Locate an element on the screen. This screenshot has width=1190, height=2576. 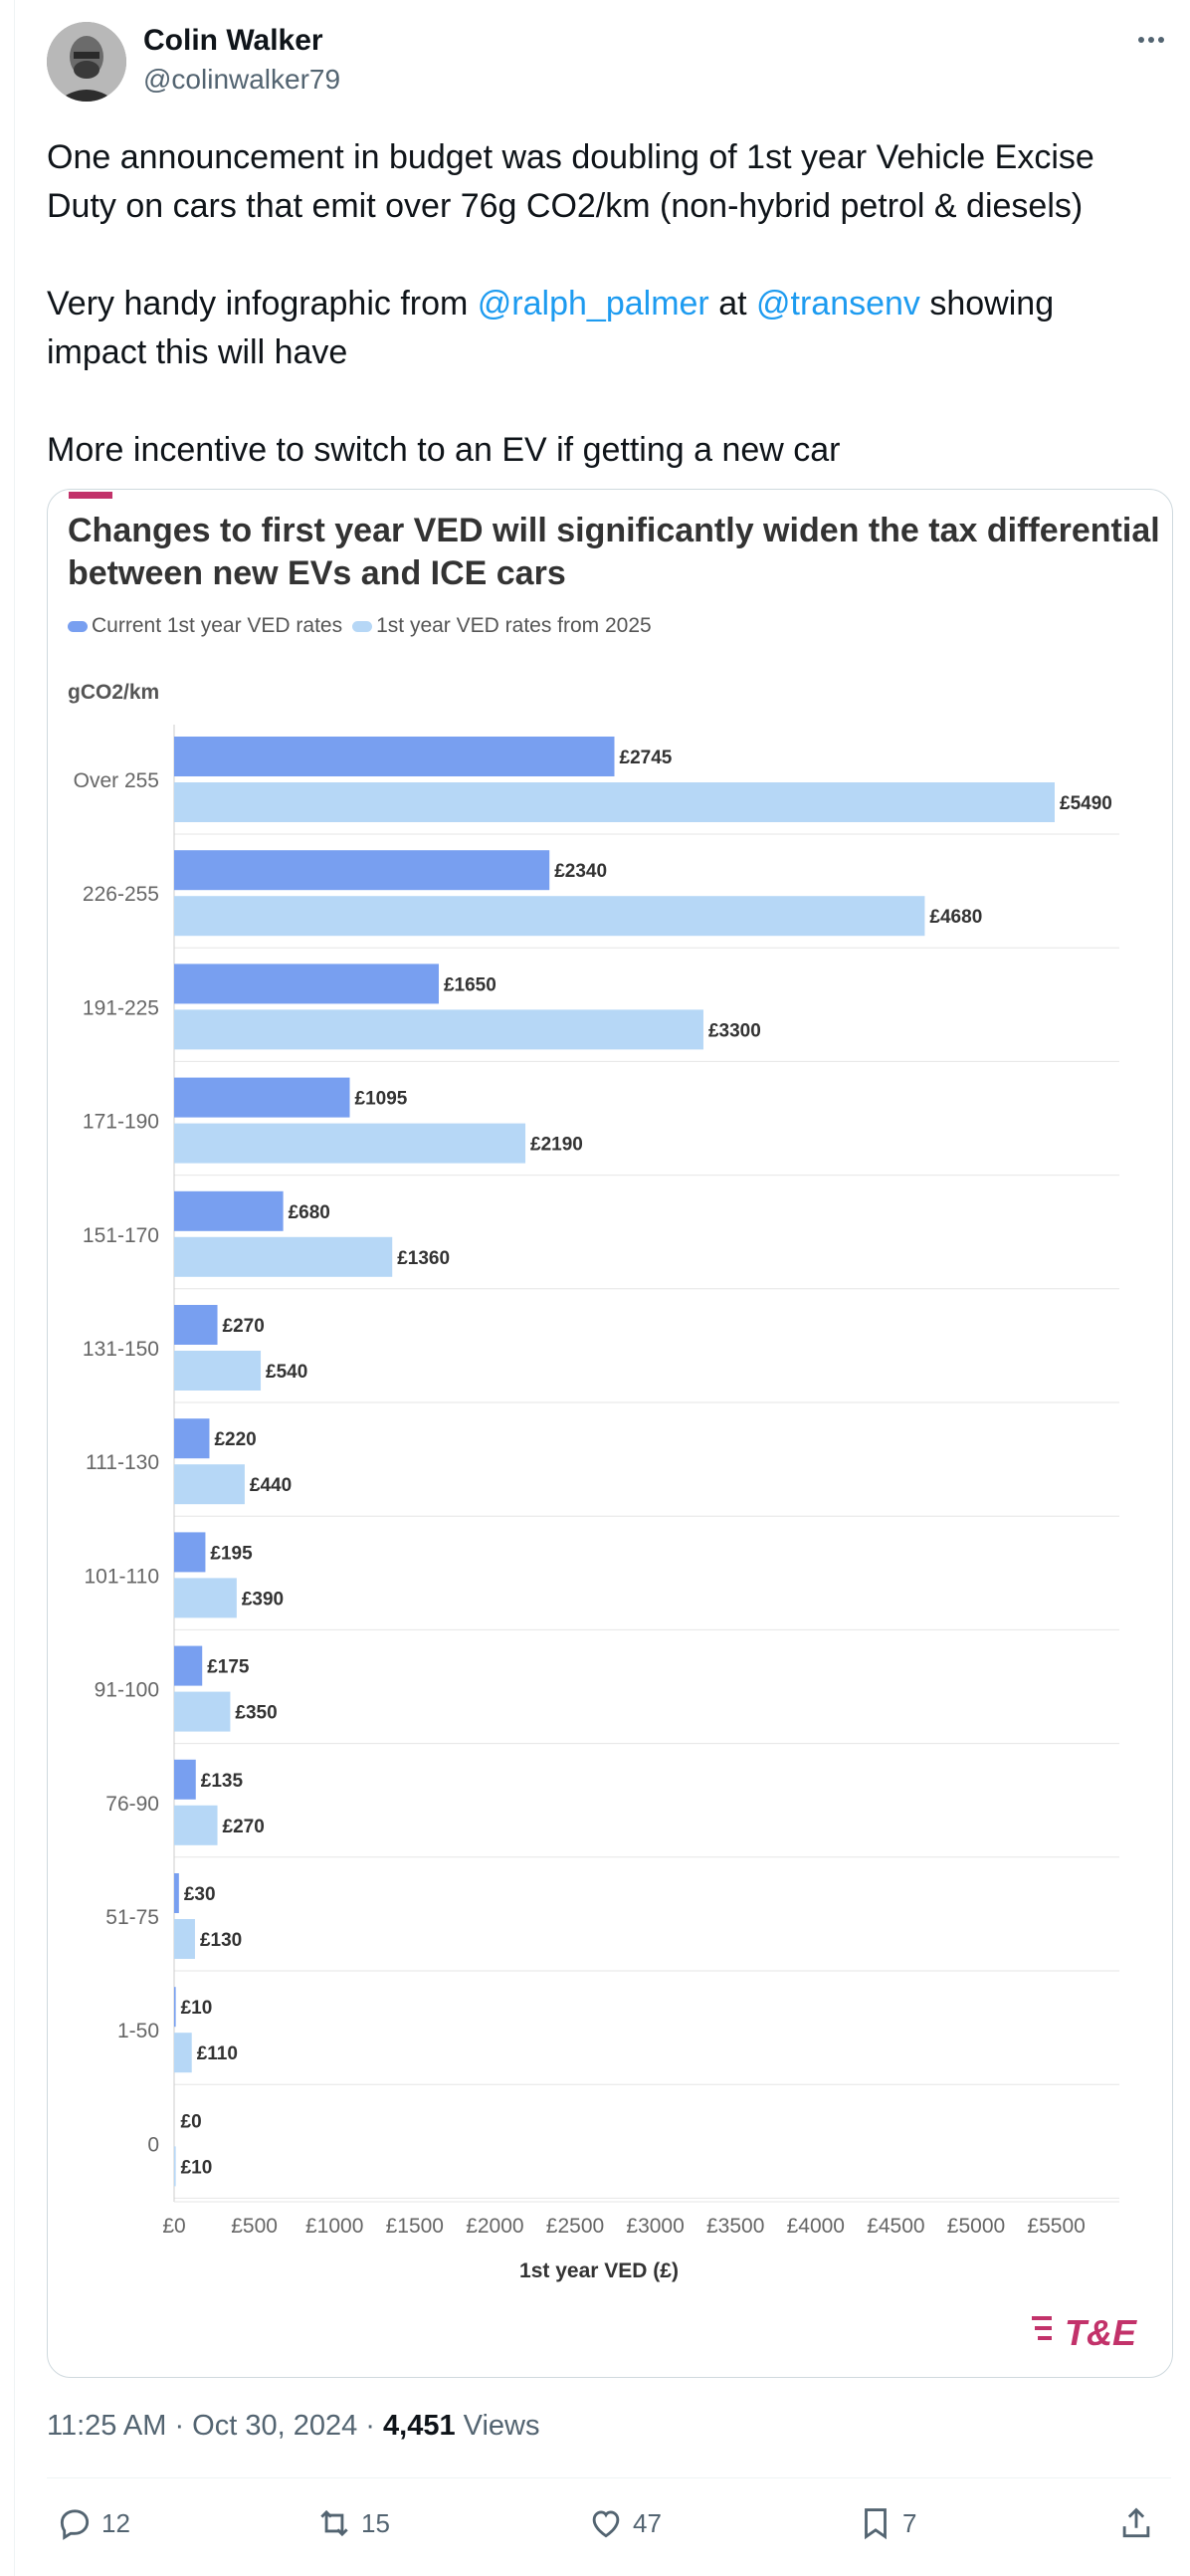
x-tick-label: £1000 is located at coordinates (334, 2226).